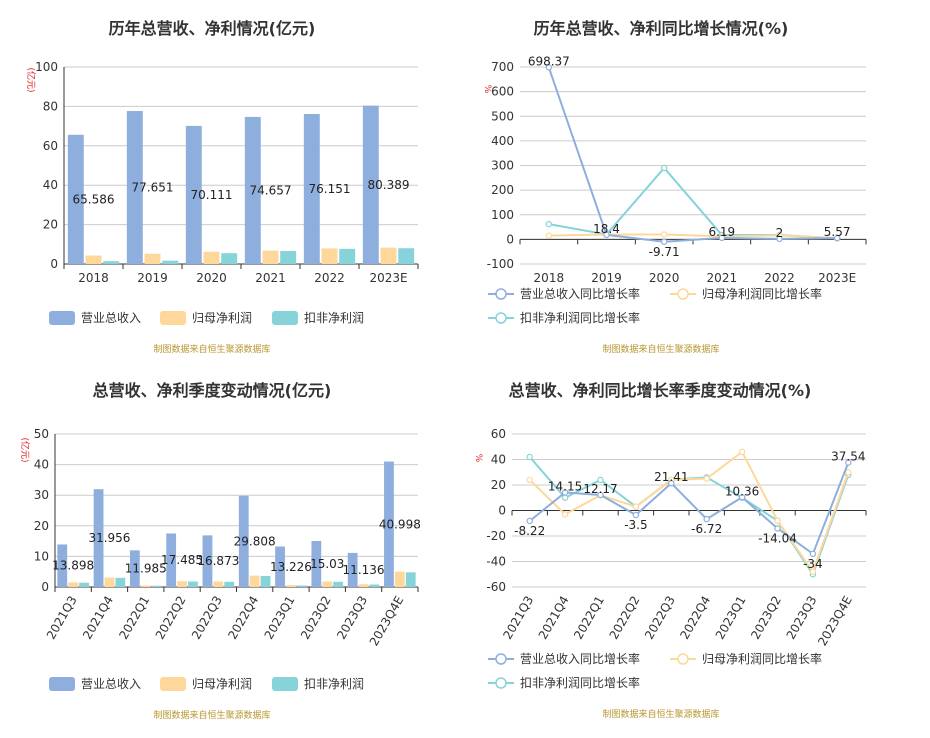  Describe the element at coordinates (41, 556) in the screenshot. I see `y-tick-label: 10` at that location.